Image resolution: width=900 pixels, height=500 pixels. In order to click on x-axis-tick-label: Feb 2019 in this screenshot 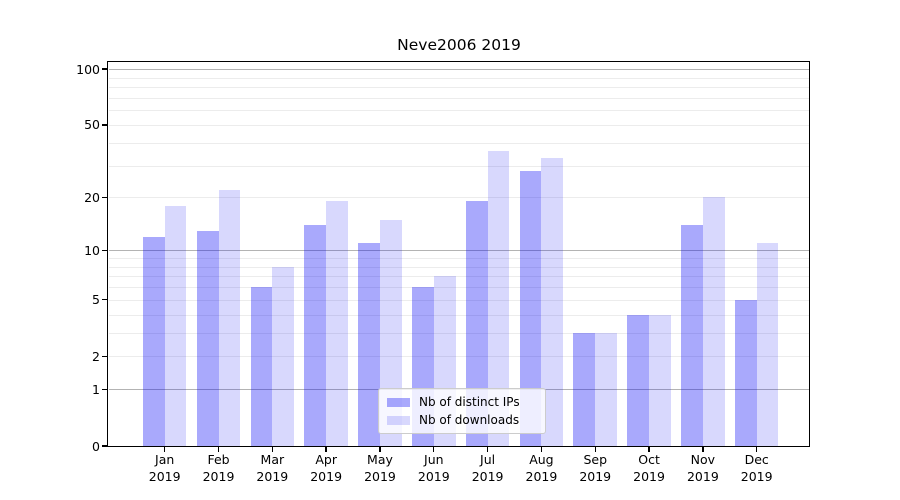, I will do `click(219, 468)`.